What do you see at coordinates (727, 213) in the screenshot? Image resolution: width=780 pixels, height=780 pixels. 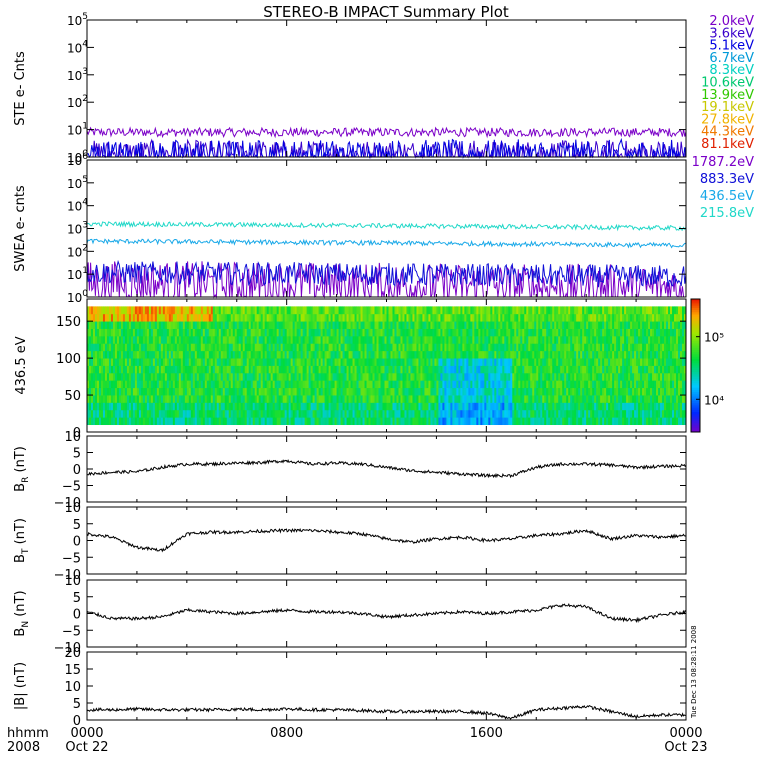 I see `legend-entry: 215.8eV` at bounding box center [727, 213].